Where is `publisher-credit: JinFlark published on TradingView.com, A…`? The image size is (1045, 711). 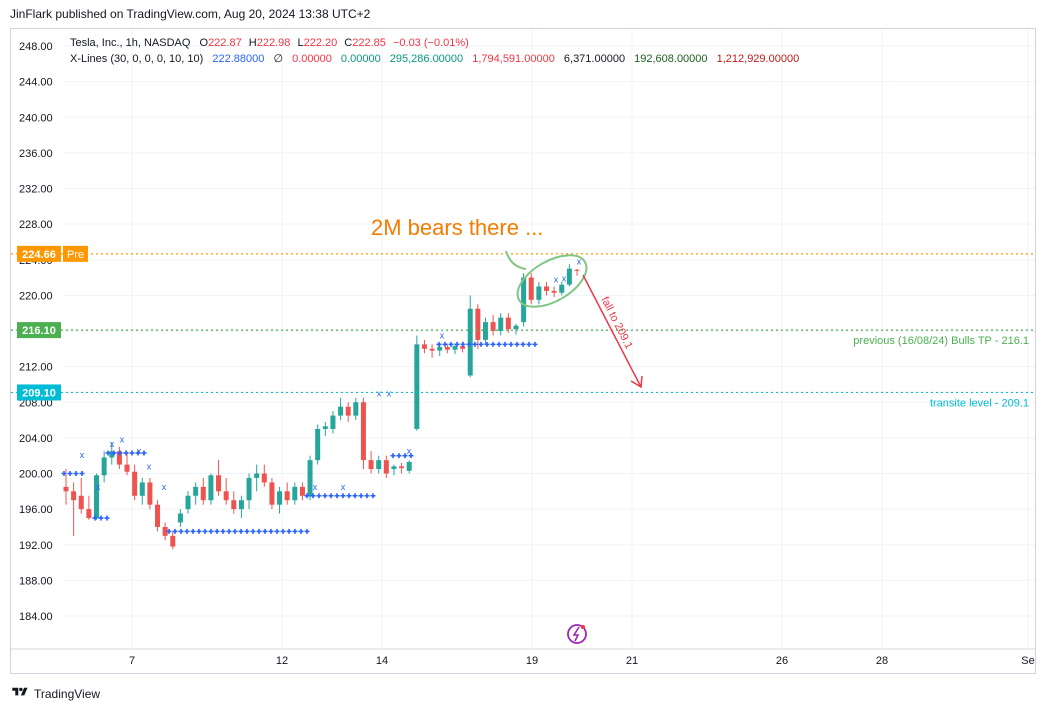
publisher-credit: JinFlark published on TradingView.com, A… is located at coordinates (190, 14).